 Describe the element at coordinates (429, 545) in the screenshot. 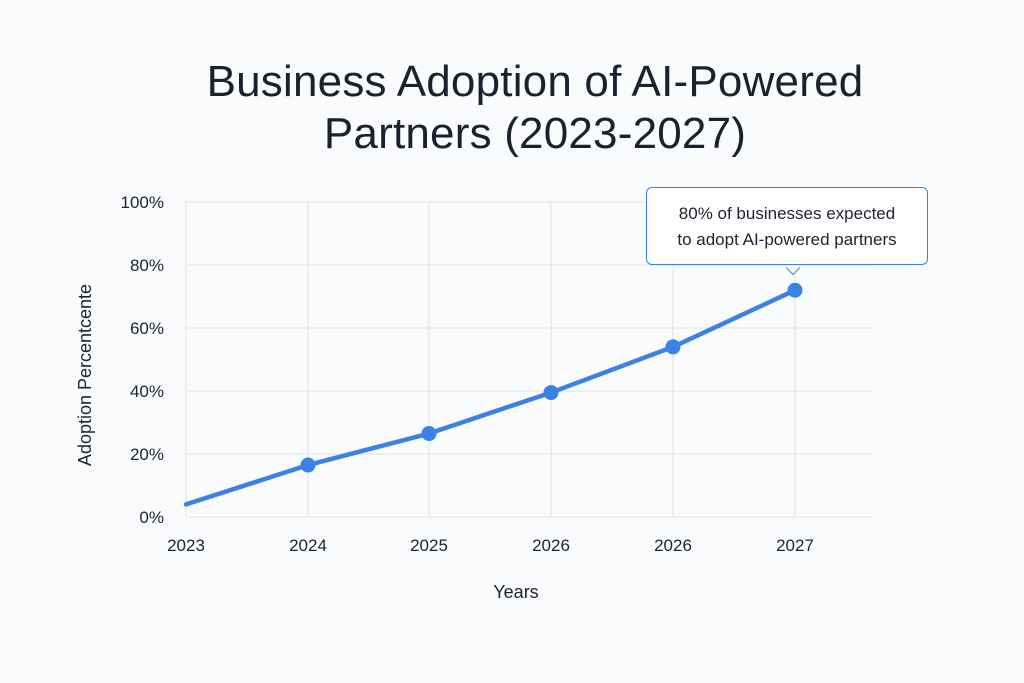

I see `x-tick-label: 2025` at that location.